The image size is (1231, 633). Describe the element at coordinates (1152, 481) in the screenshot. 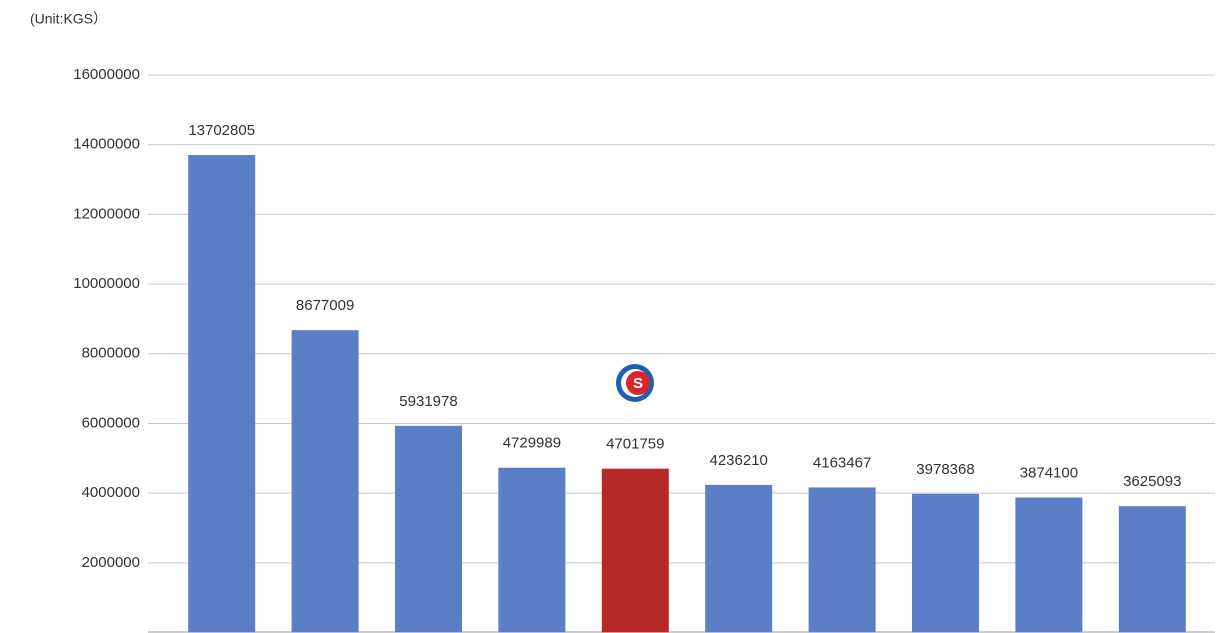

I see `data-label: 3625093` at that location.